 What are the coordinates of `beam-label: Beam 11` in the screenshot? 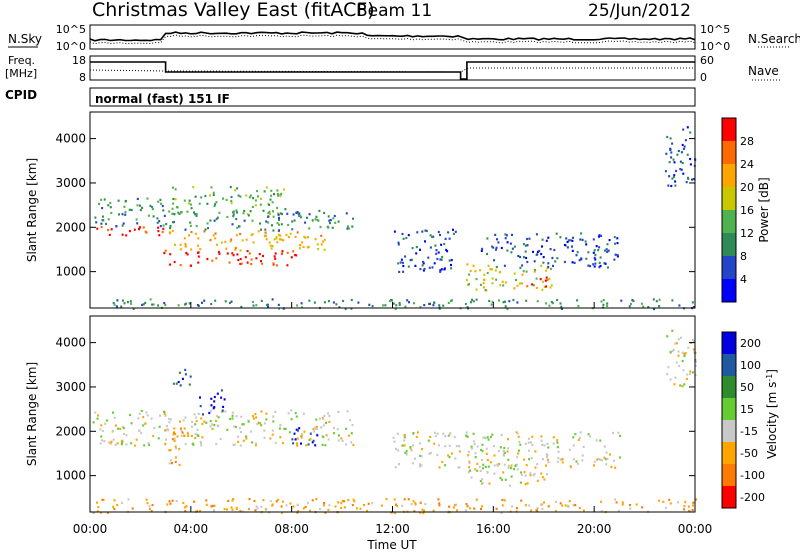 It's located at (394, 11).